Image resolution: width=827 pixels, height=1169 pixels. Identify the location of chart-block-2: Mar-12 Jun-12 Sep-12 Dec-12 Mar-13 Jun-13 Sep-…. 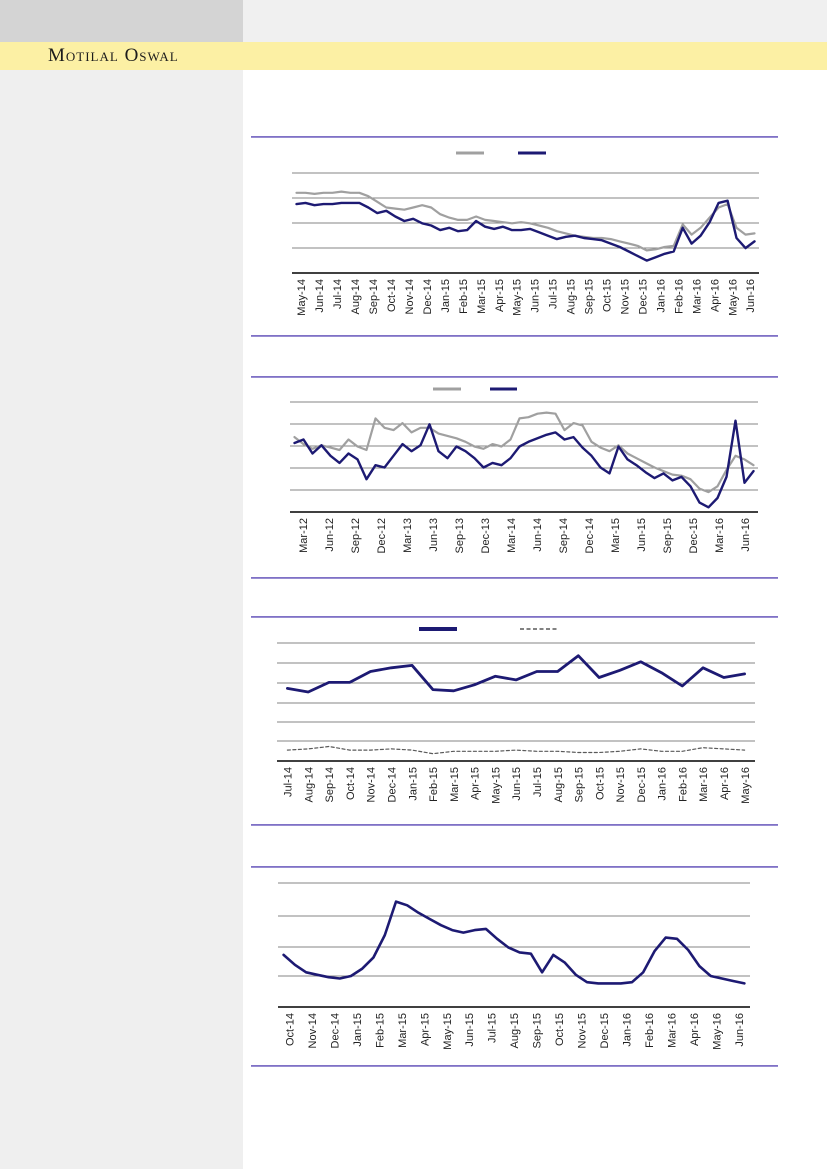
(514, 477).